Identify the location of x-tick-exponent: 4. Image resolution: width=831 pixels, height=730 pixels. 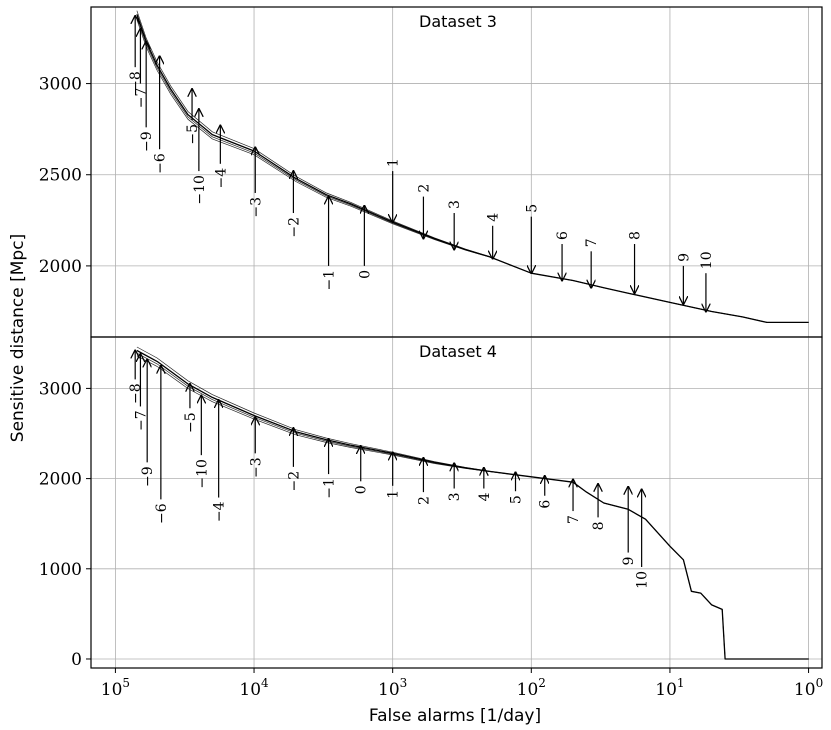
(265, 683).